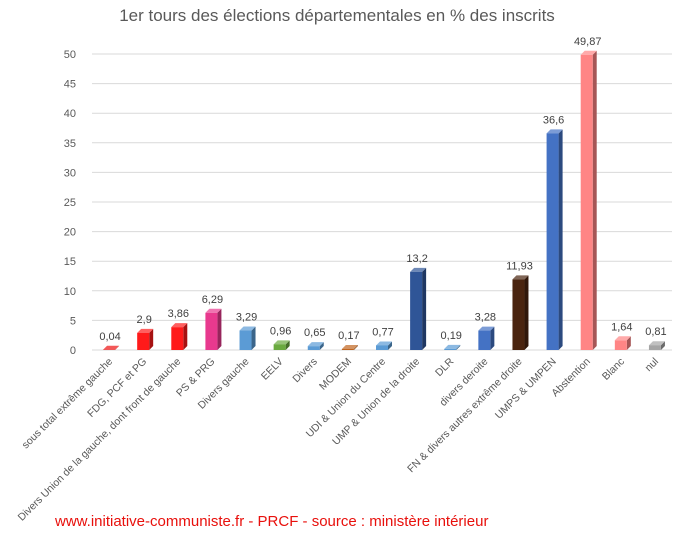  Describe the element at coordinates (526, 389) in the screenshot. I see `category-label: UMPS & UMPEN` at that location.